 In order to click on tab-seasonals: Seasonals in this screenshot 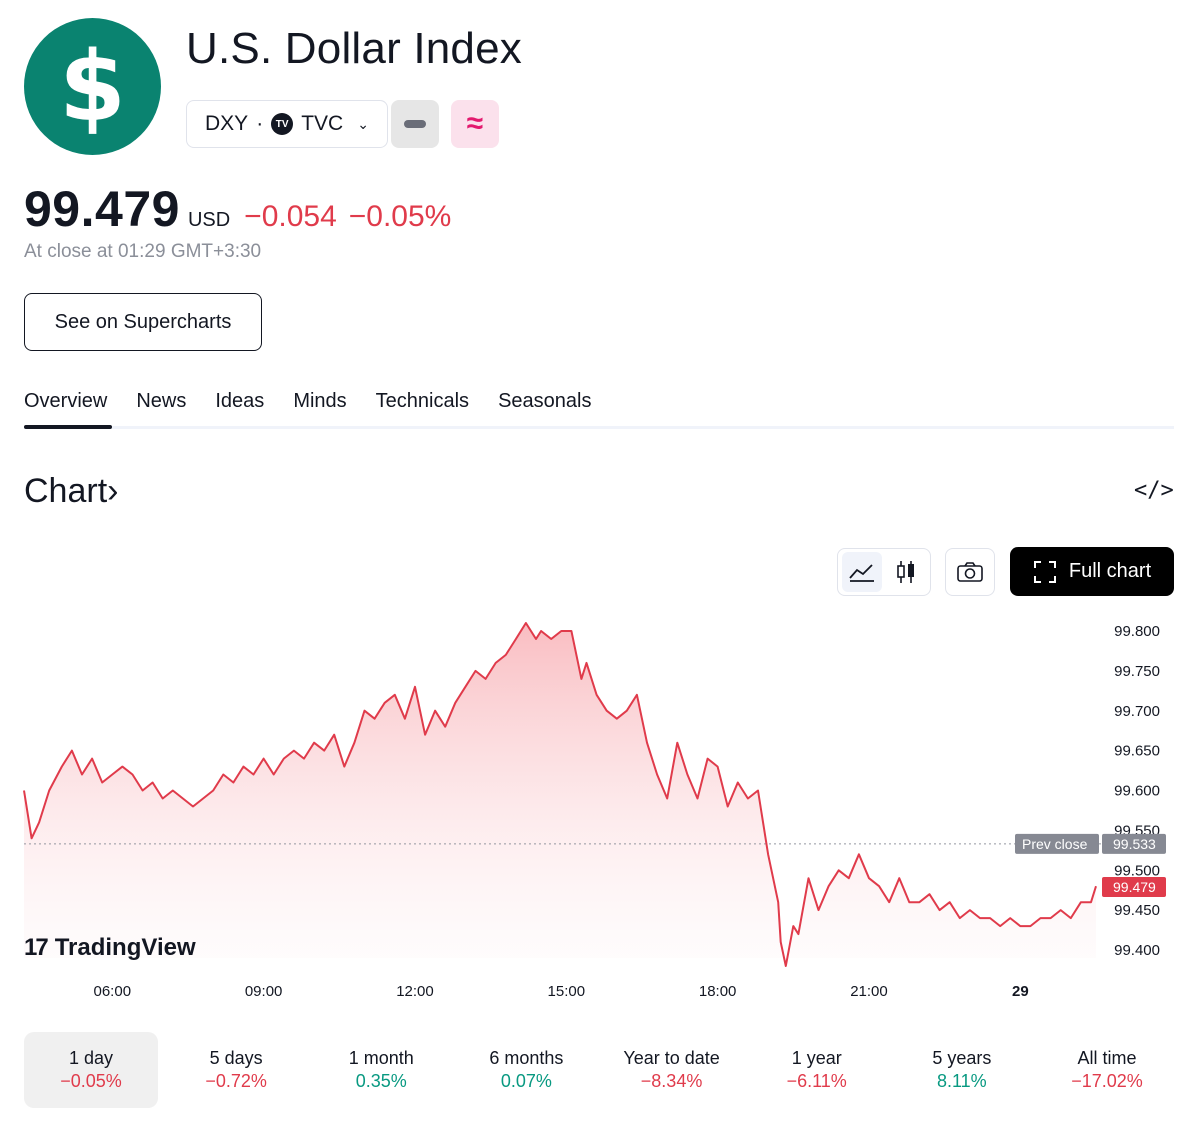, I will do `click(545, 401)`.